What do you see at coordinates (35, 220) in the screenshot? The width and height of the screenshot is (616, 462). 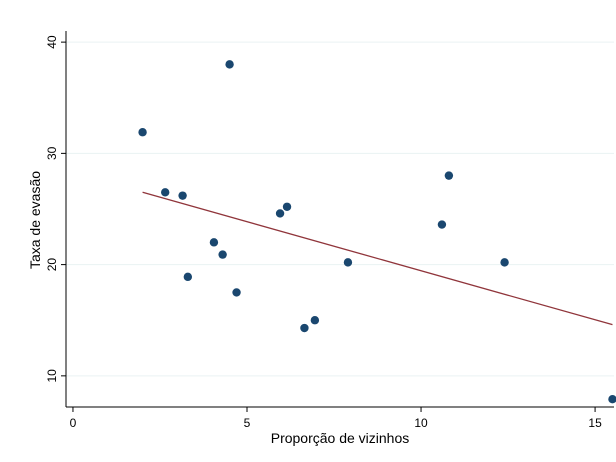 I see `y-axis-label: Taxa de evasão` at bounding box center [35, 220].